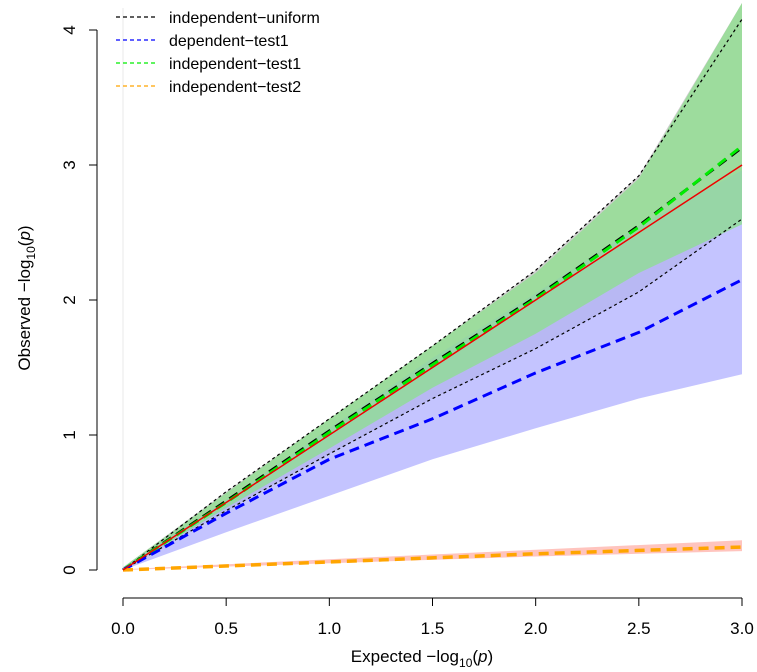  What do you see at coordinates (123, 628) in the screenshot?
I see `x-tick-label: 0.0` at bounding box center [123, 628].